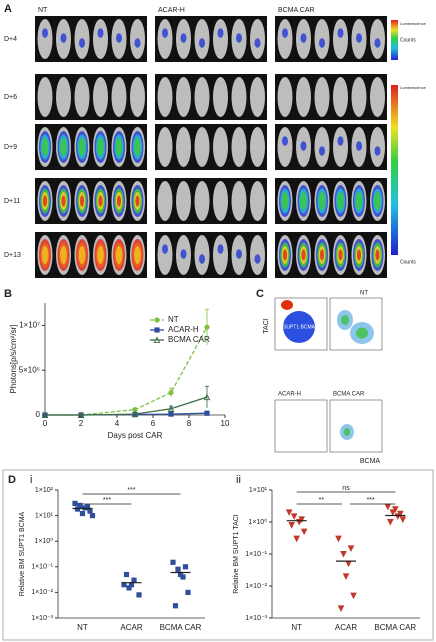 The width and height of the screenshot is (436, 642). Describe the element at coordinates (45, 423) in the screenshot. I see `x-tick-label: 0` at that location.